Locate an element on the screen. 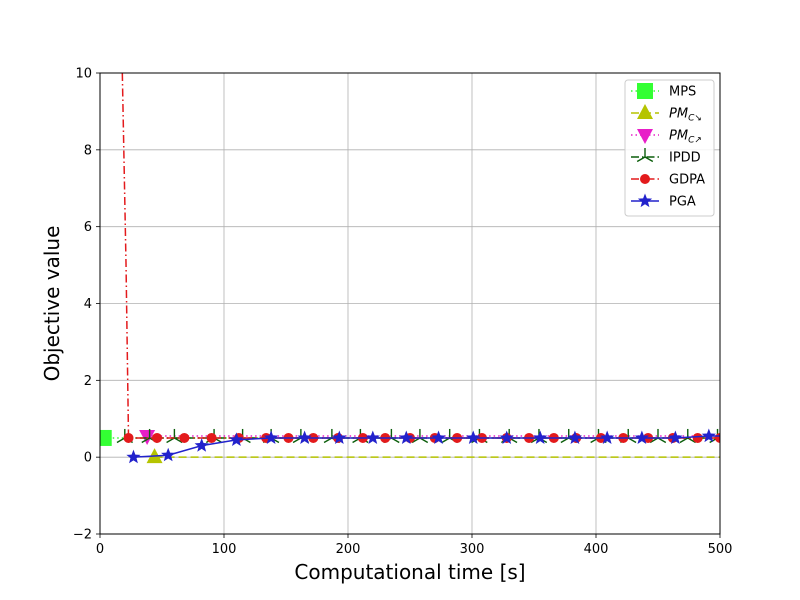  legend-label-arrow: ↗ is located at coordinates (698, 141).